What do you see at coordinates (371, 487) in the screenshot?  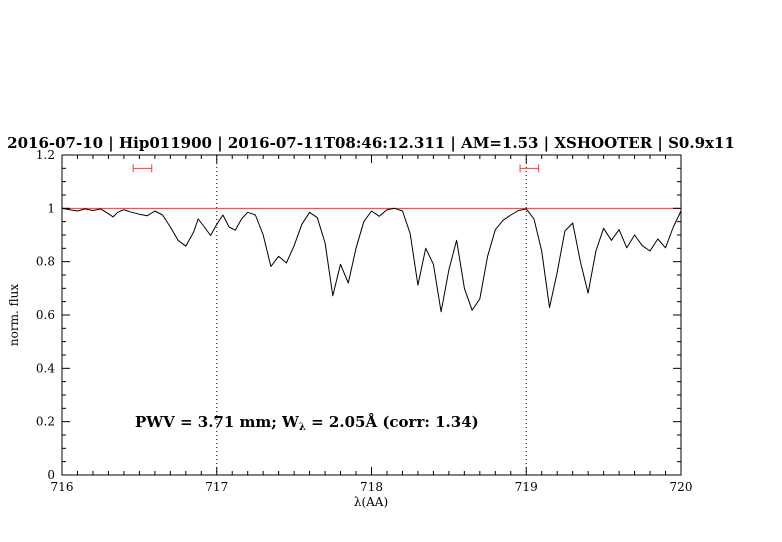 I see `x-tick-label: 718` at bounding box center [371, 487].